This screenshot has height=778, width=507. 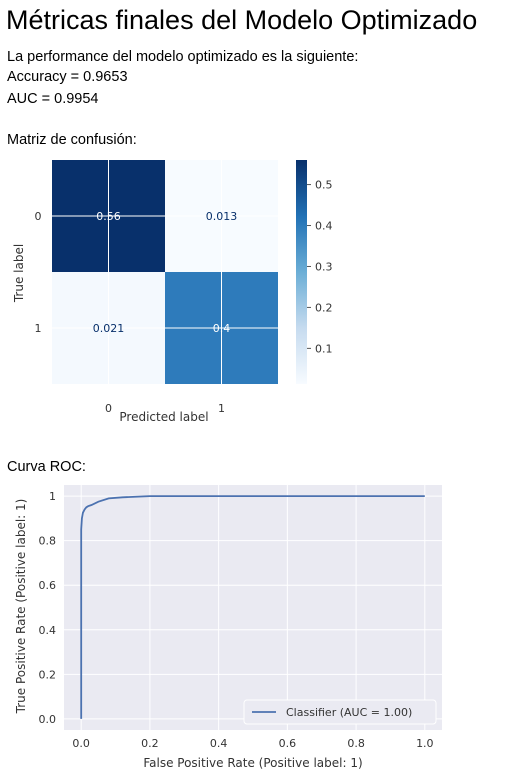 What do you see at coordinates (48, 630) in the screenshot?
I see `roc-y-tick-label: 0.4` at bounding box center [48, 630].